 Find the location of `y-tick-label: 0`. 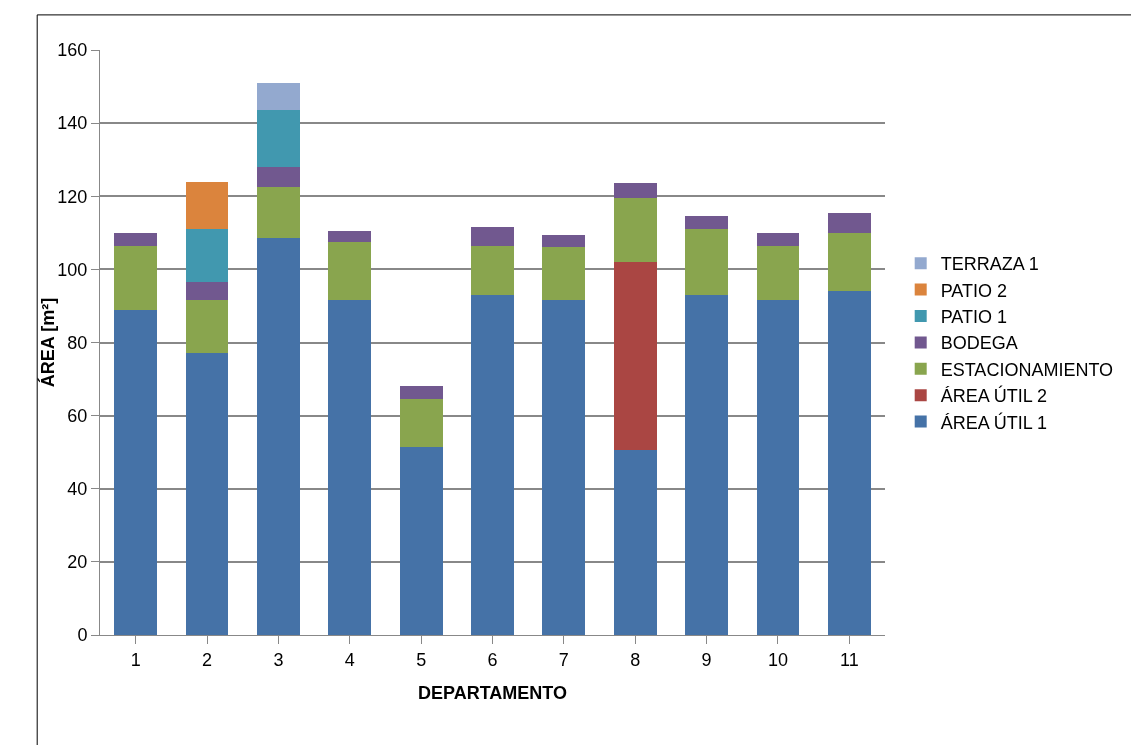

y-tick-label: 0 is located at coordinates (82, 635).